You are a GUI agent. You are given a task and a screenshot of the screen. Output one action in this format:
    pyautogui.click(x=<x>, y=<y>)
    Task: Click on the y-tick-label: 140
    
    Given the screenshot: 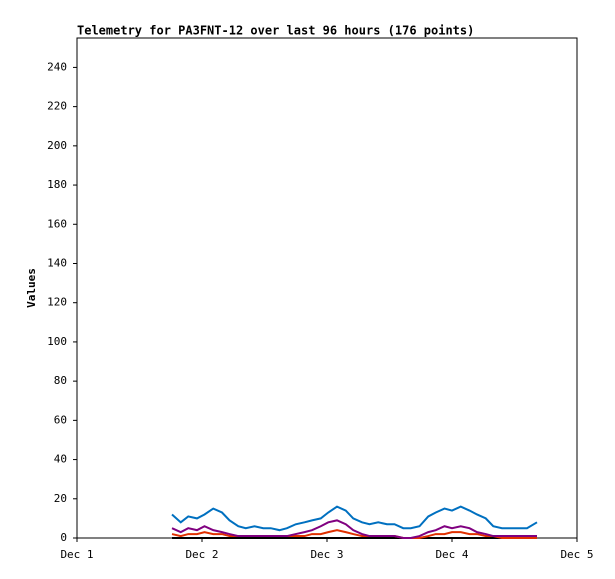 What is the action you would take?
    pyautogui.click(x=57, y=262)
    